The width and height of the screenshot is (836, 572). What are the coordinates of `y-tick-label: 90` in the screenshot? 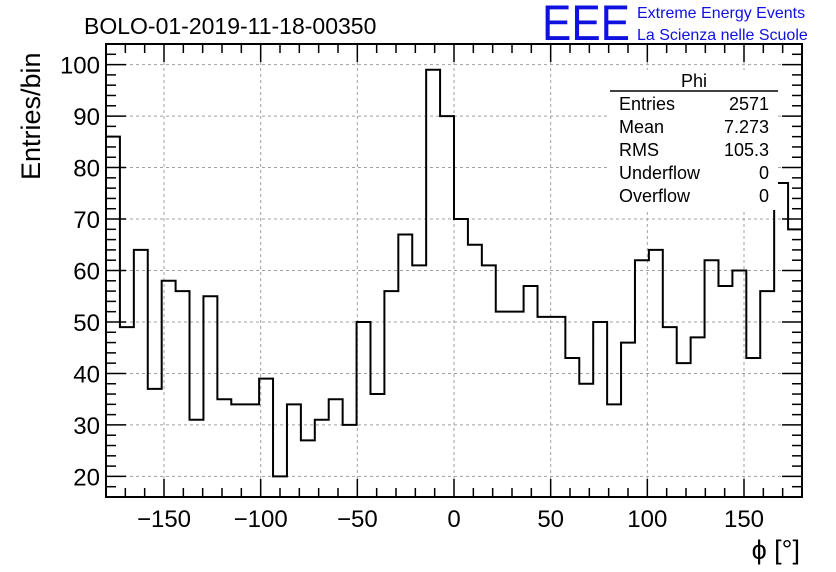 It's located at (86, 117).